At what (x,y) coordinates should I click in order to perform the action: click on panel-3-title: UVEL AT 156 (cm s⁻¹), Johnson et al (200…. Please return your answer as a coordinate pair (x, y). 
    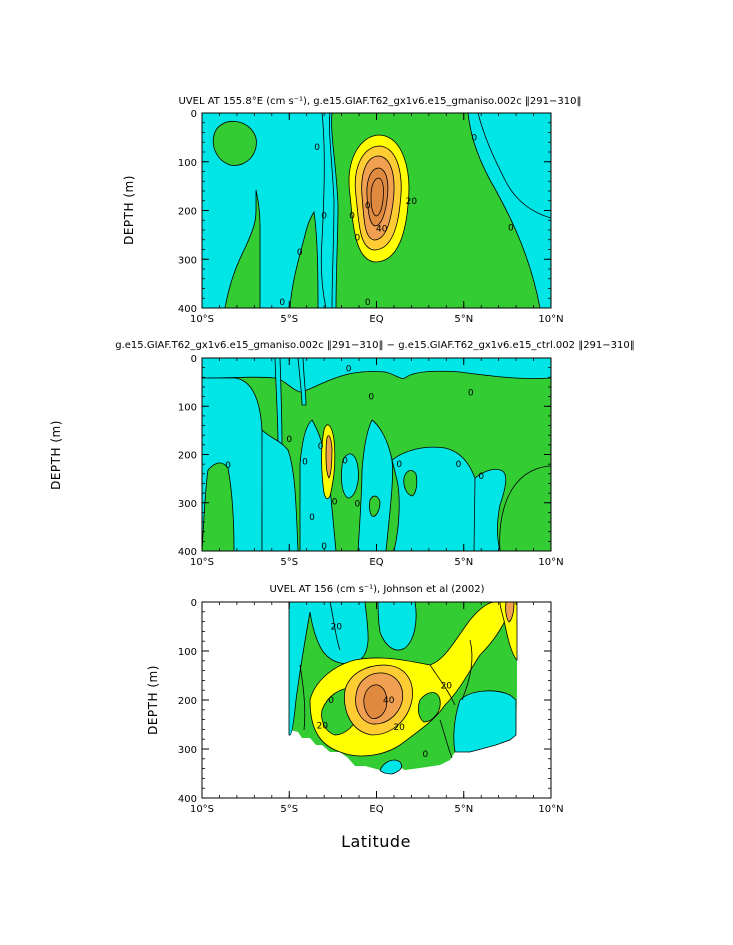
    Looking at the image, I should click on (376, 589).